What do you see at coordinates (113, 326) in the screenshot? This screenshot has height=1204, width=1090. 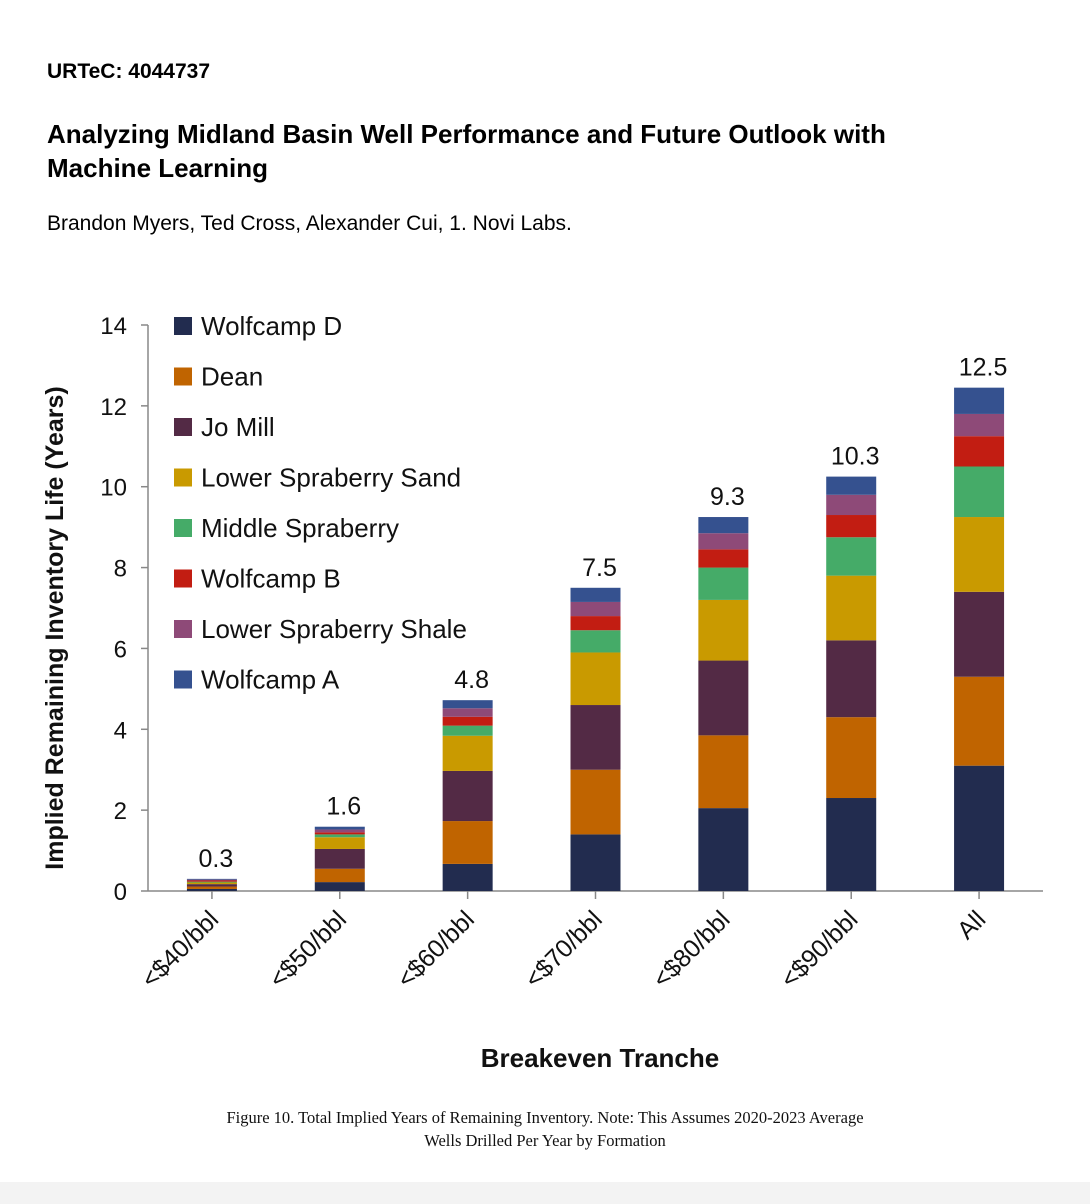 I see `y-tick-label: 14` at bounding box center [113, 326].